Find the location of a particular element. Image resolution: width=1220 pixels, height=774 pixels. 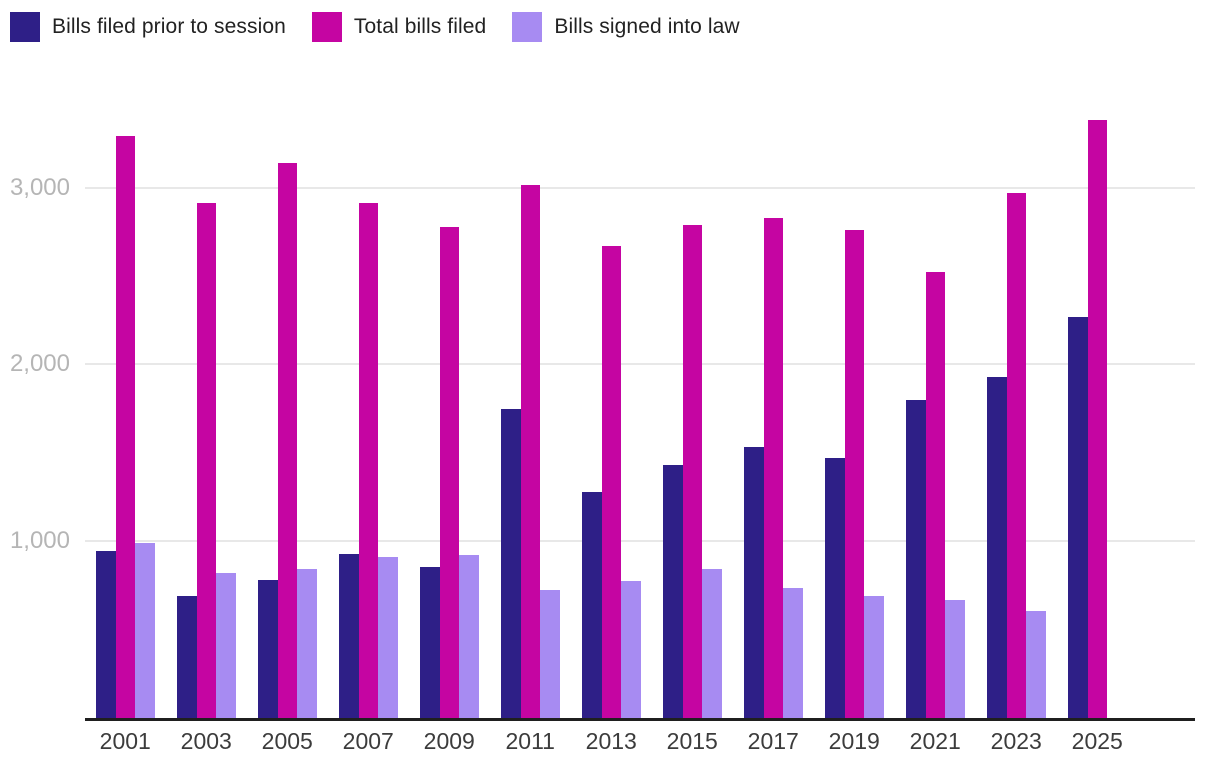

bar-2025-bills-filed-prior-to-session is located at coordinates (1078, 517).